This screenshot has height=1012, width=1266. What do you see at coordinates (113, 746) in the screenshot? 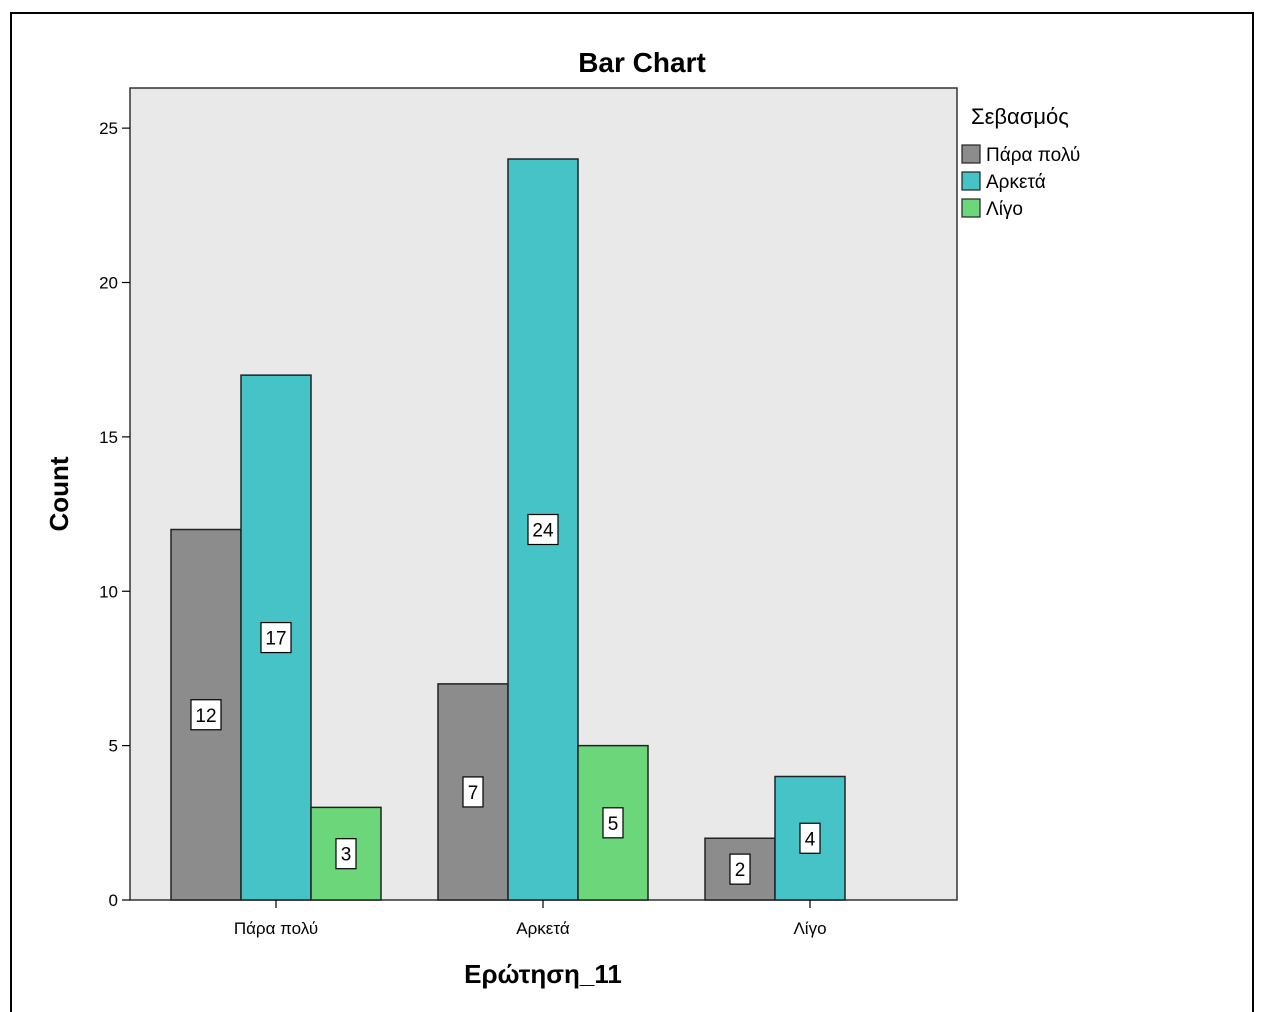
I see `y-tick-label: 5` at bounding box center [113, 746].